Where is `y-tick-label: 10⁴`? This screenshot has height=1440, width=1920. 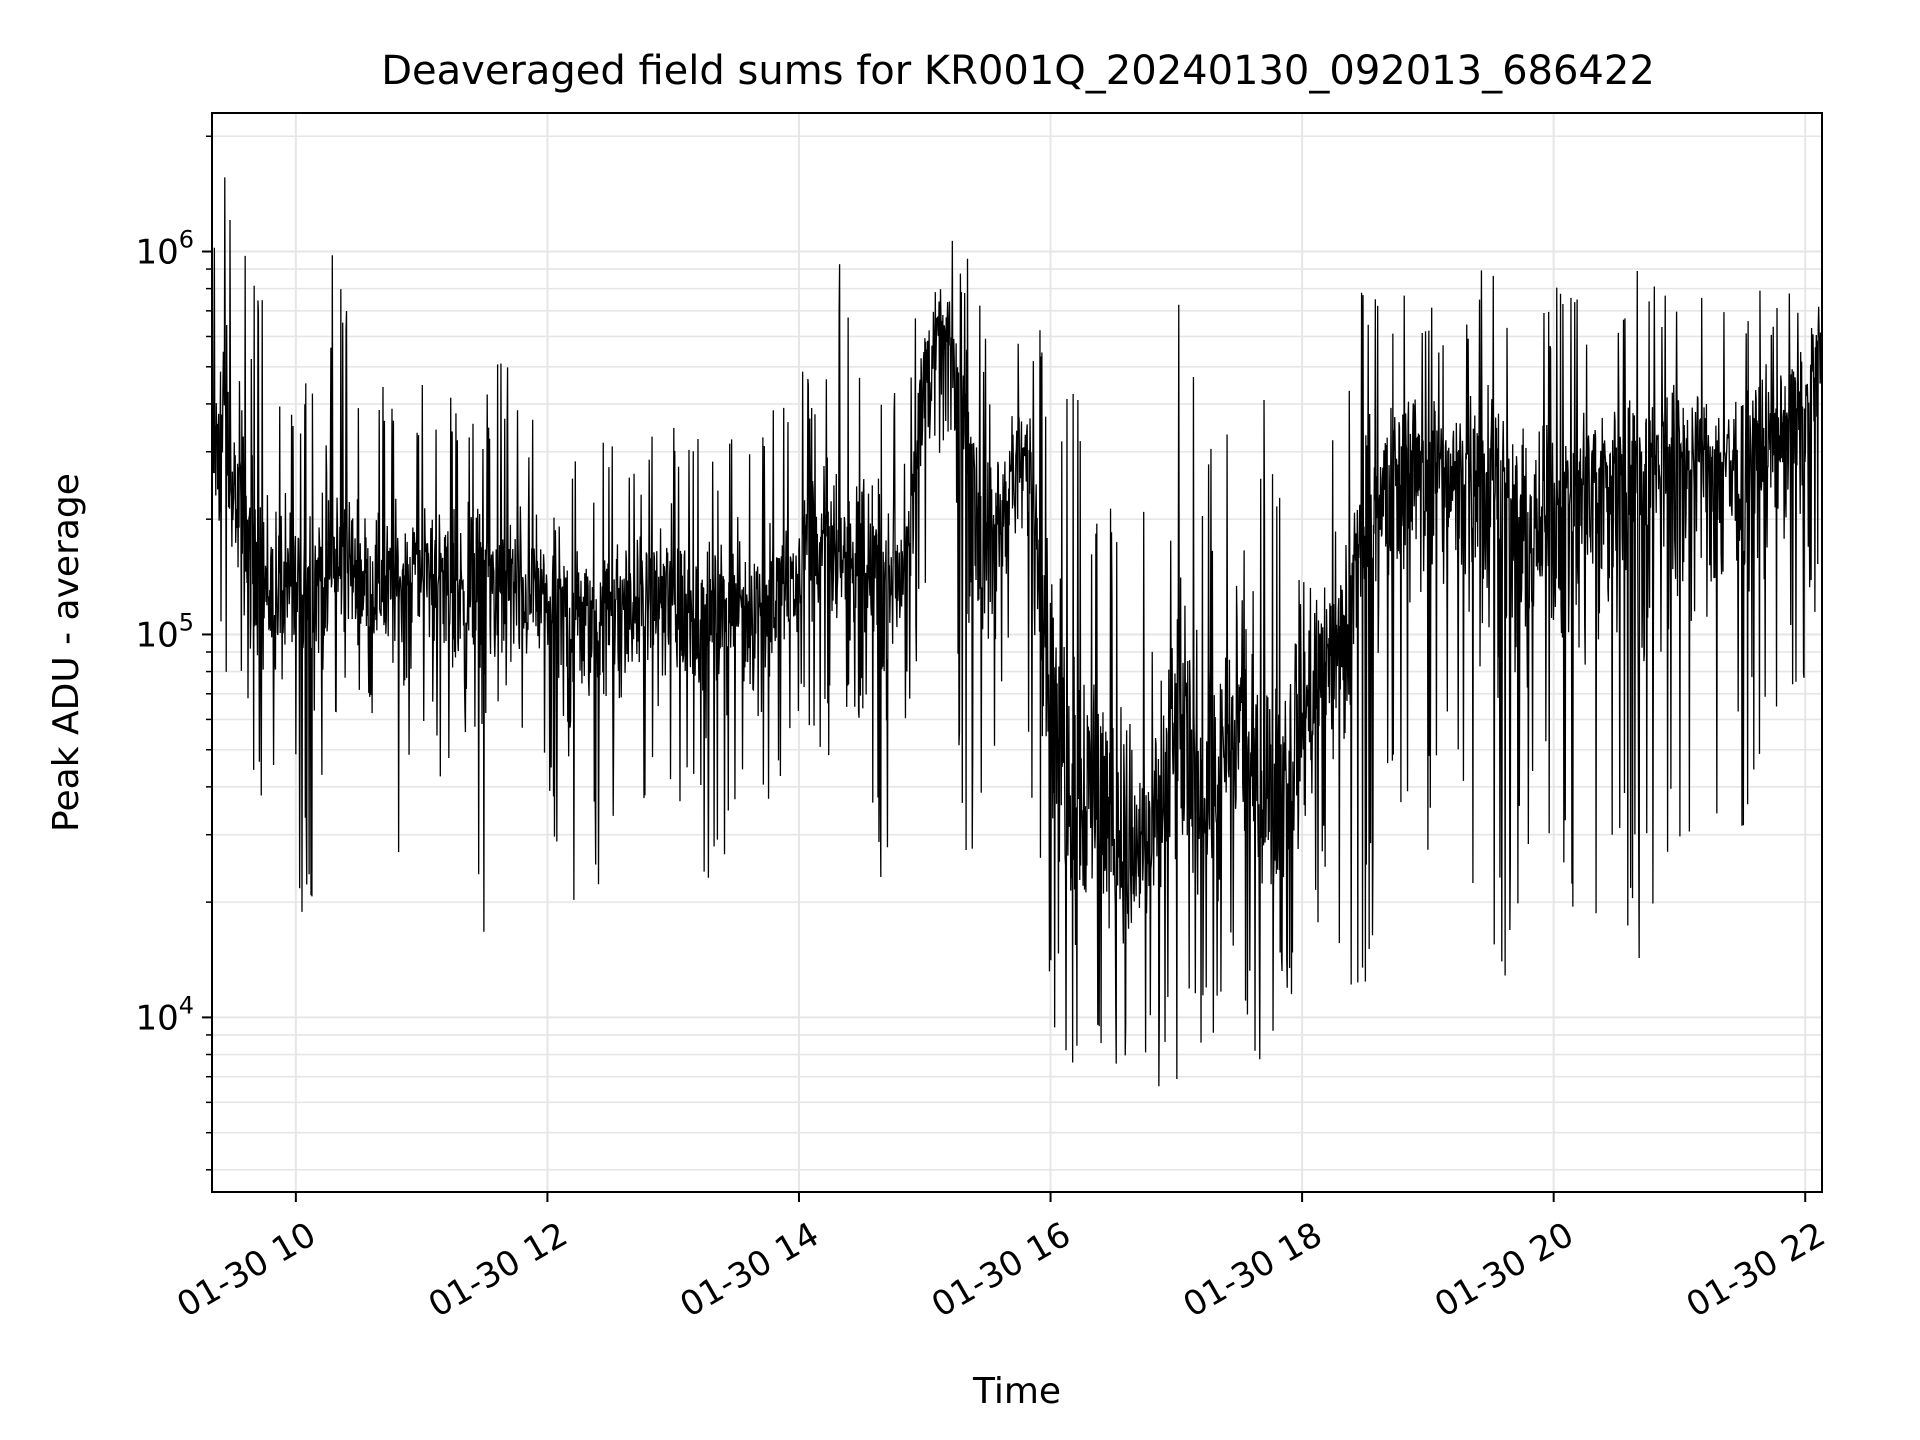
y-tick-label: 10⁴ is located at coordinates (164, 1014).